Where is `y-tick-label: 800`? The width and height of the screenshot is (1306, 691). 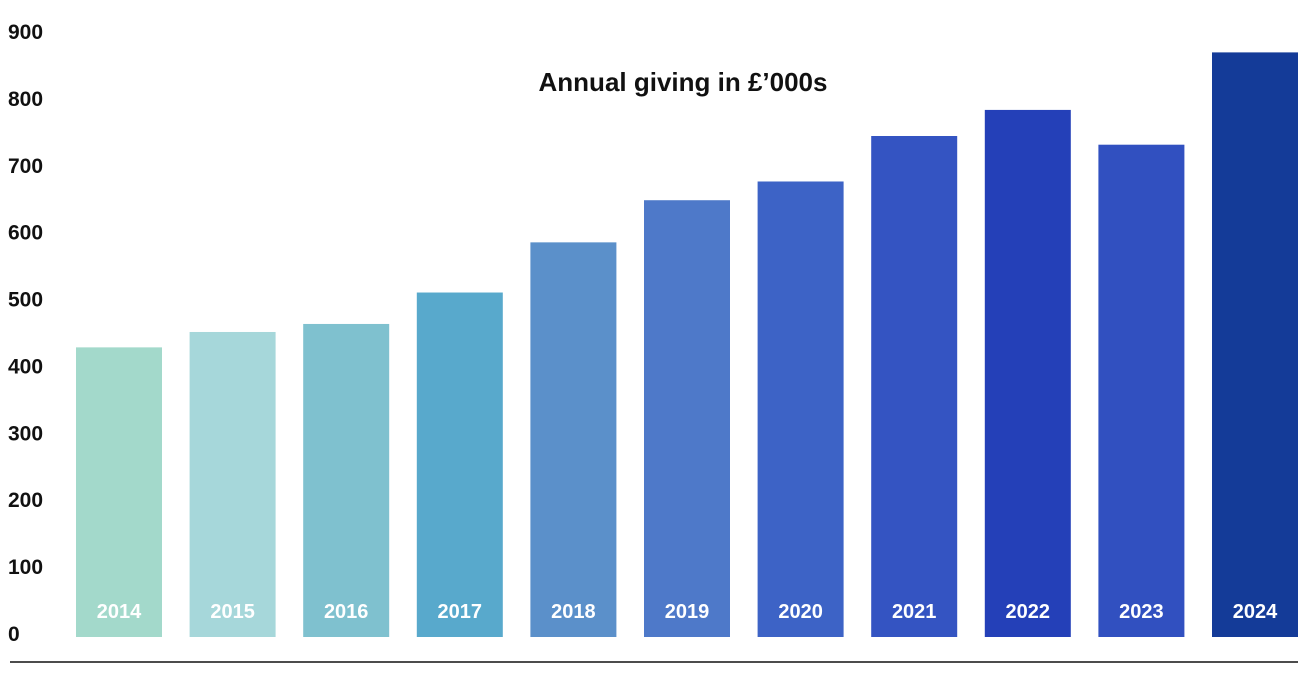 y-tick-label: 800 is located at coordinates (25, 99).